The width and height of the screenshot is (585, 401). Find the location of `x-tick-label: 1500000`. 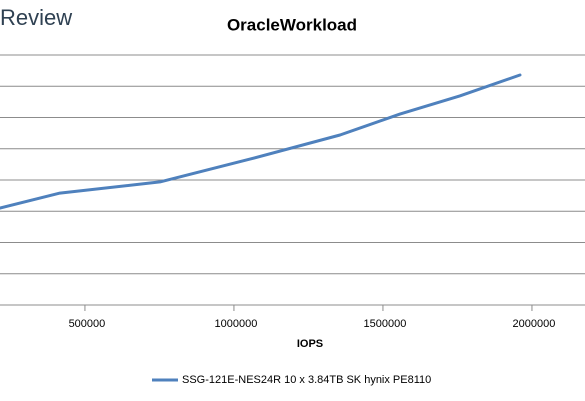

x-tick-label: 1500000 is located at coordinates (385, 324).